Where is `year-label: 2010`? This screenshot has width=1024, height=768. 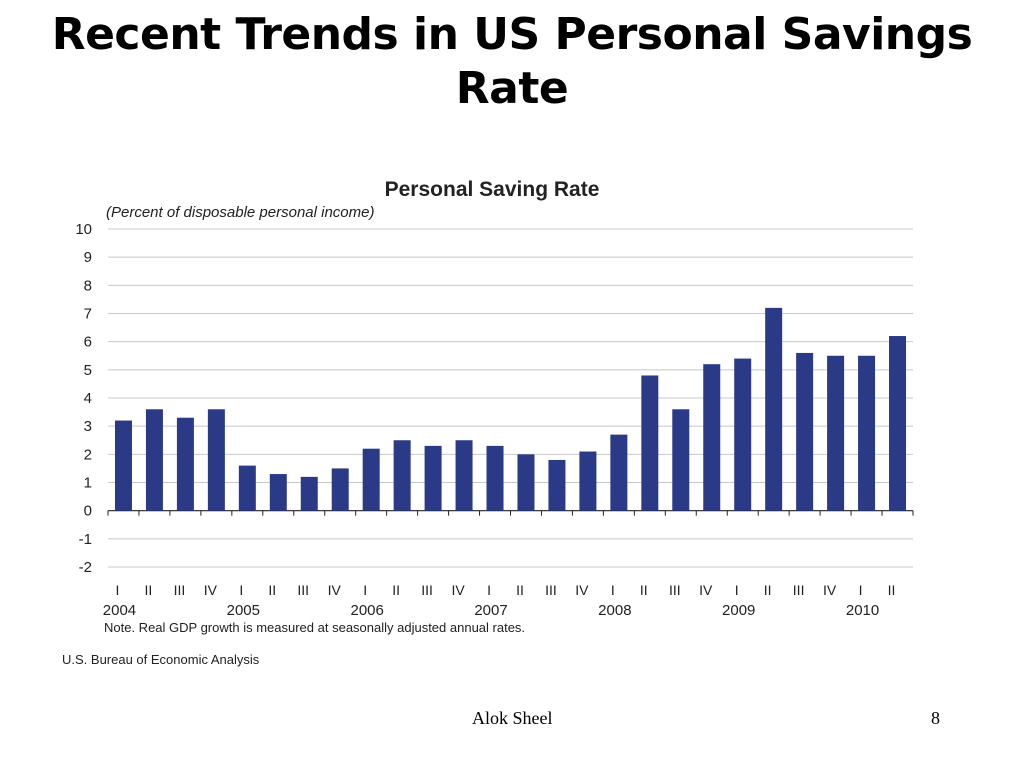 year-label: 2010 is located at coordinates (862, 610).